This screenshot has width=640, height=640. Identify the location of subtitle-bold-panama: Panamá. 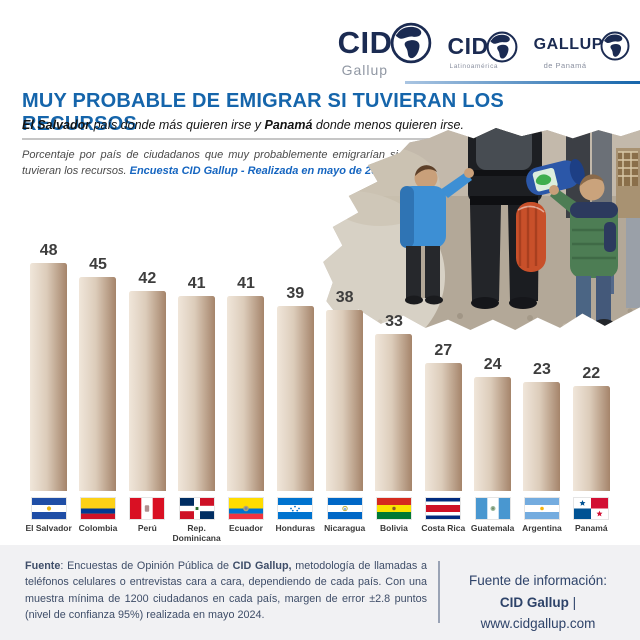
(288, 125).